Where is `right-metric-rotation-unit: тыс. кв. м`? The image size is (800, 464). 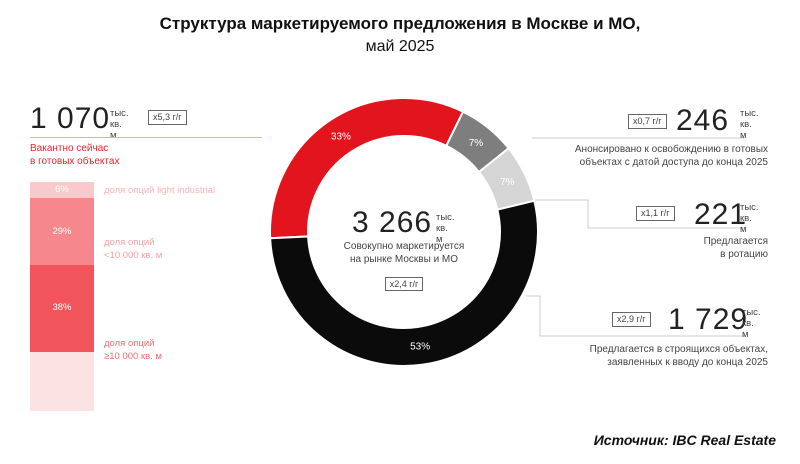
right-metric-rotation-unit: тыс. кв. м is located at coordinates (749, 218).